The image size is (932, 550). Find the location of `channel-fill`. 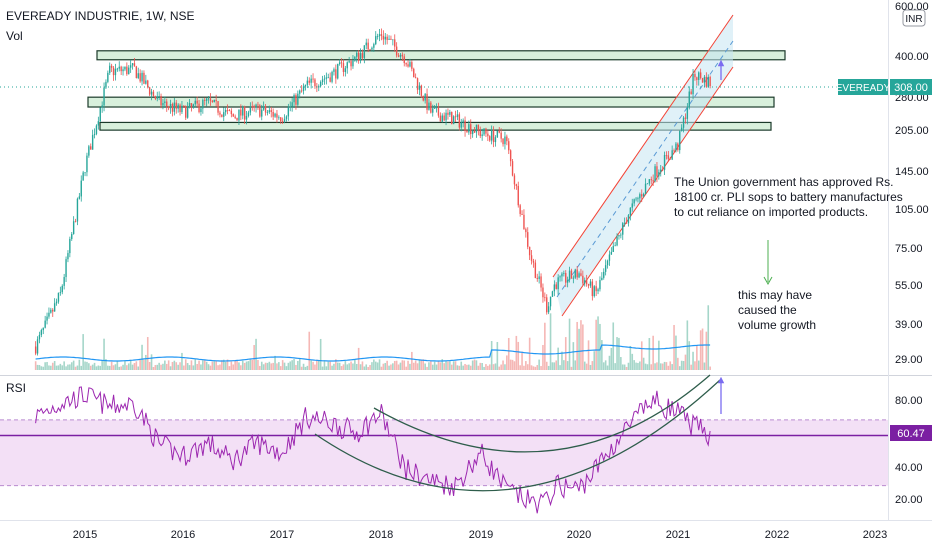

channel-fill is located at coordinates (643, 165).